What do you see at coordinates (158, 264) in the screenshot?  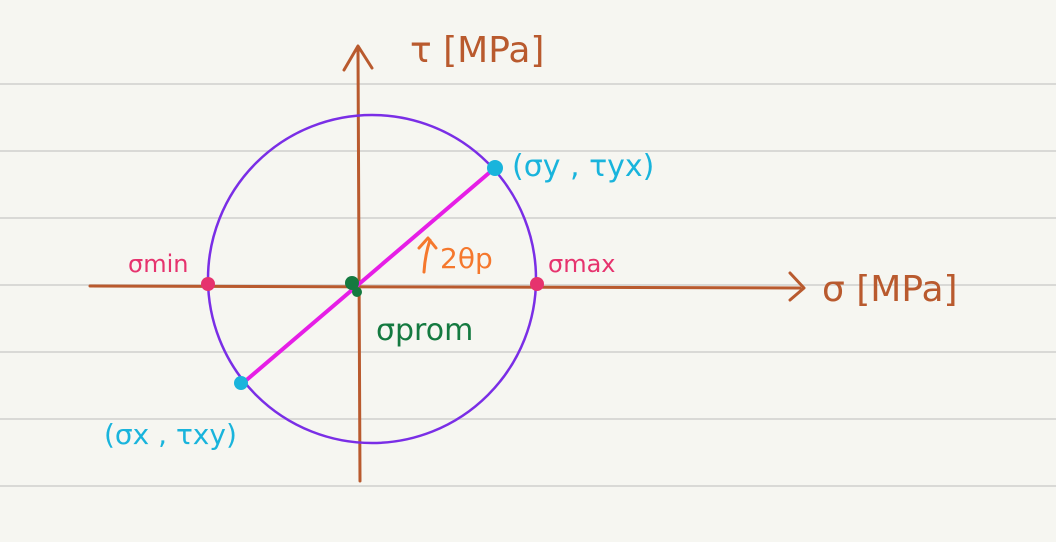 I see `sigma-min-label: σmin` at bounding box center [158, 264].